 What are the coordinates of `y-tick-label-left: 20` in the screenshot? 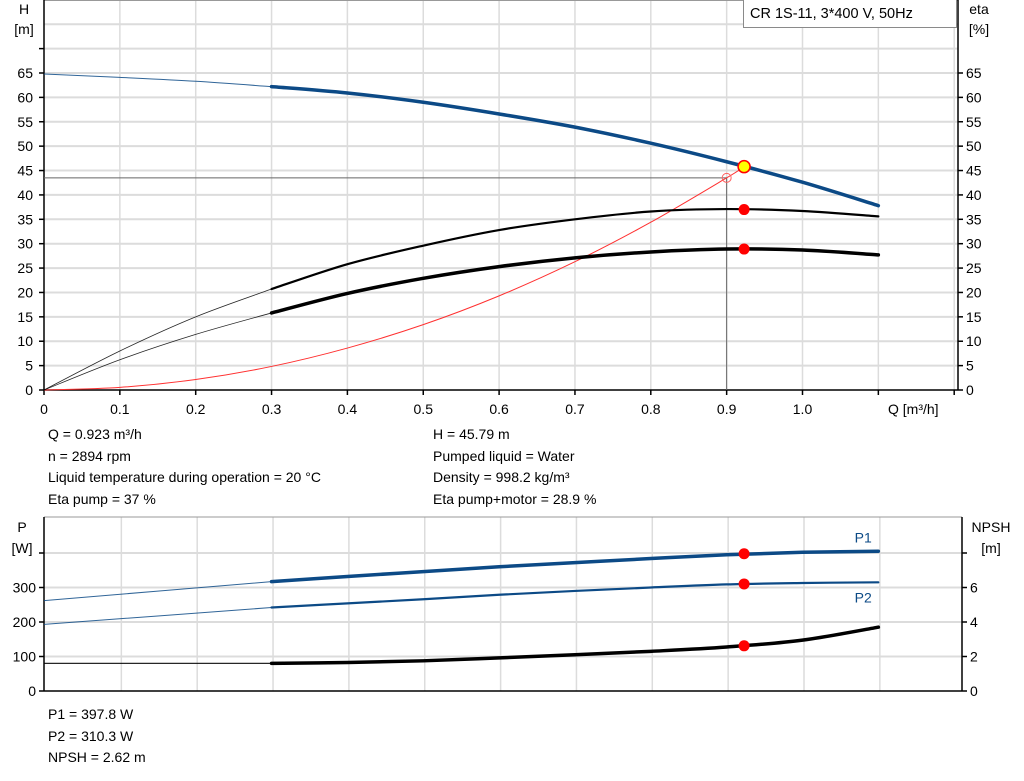 It's located at (25, 292).